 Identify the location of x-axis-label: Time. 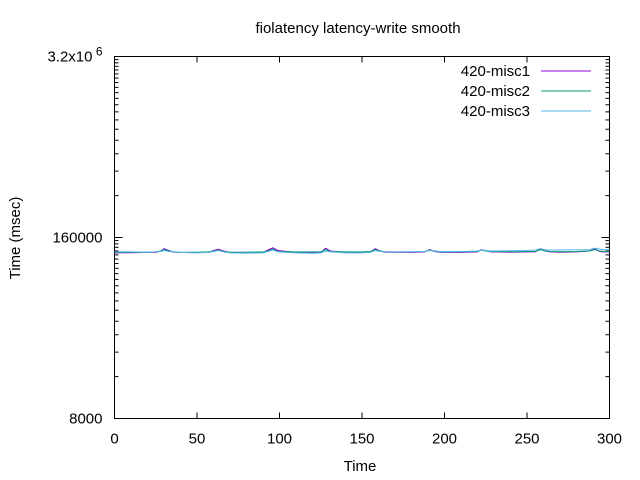
(360, 466).